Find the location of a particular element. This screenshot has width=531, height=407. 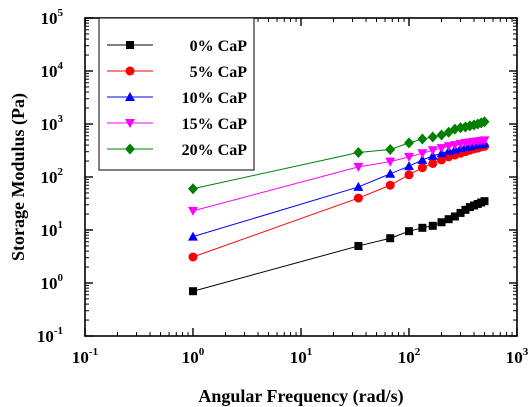

x-tick-label: 10⁻¹ is located at coordinates (85, 356).